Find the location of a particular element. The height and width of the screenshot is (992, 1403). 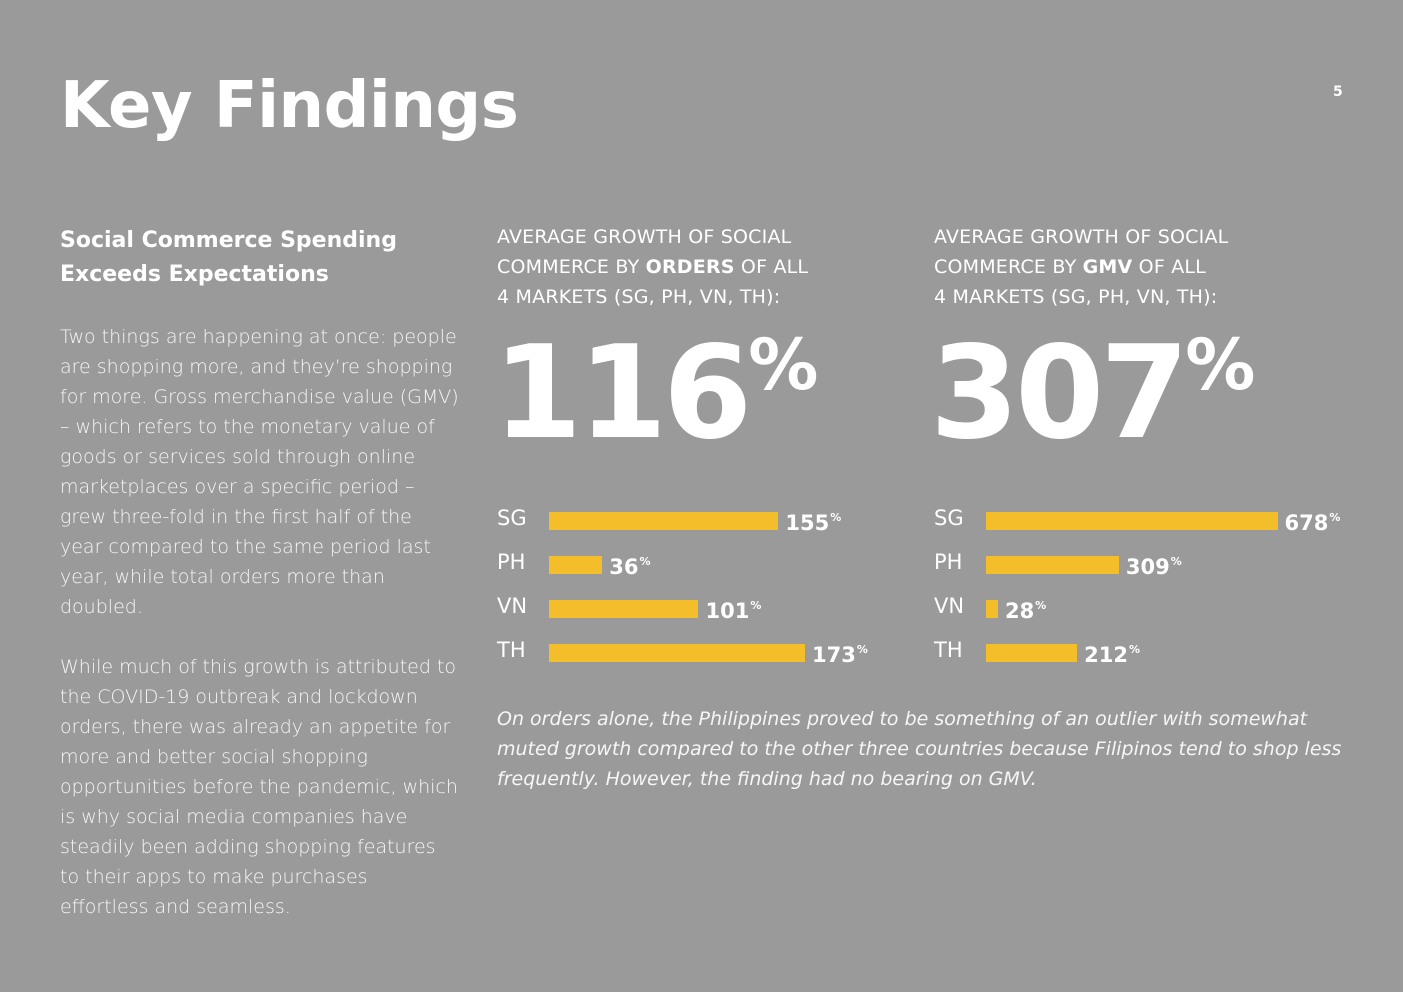

page-title: Key Findings is located at coordinates (289, 106).